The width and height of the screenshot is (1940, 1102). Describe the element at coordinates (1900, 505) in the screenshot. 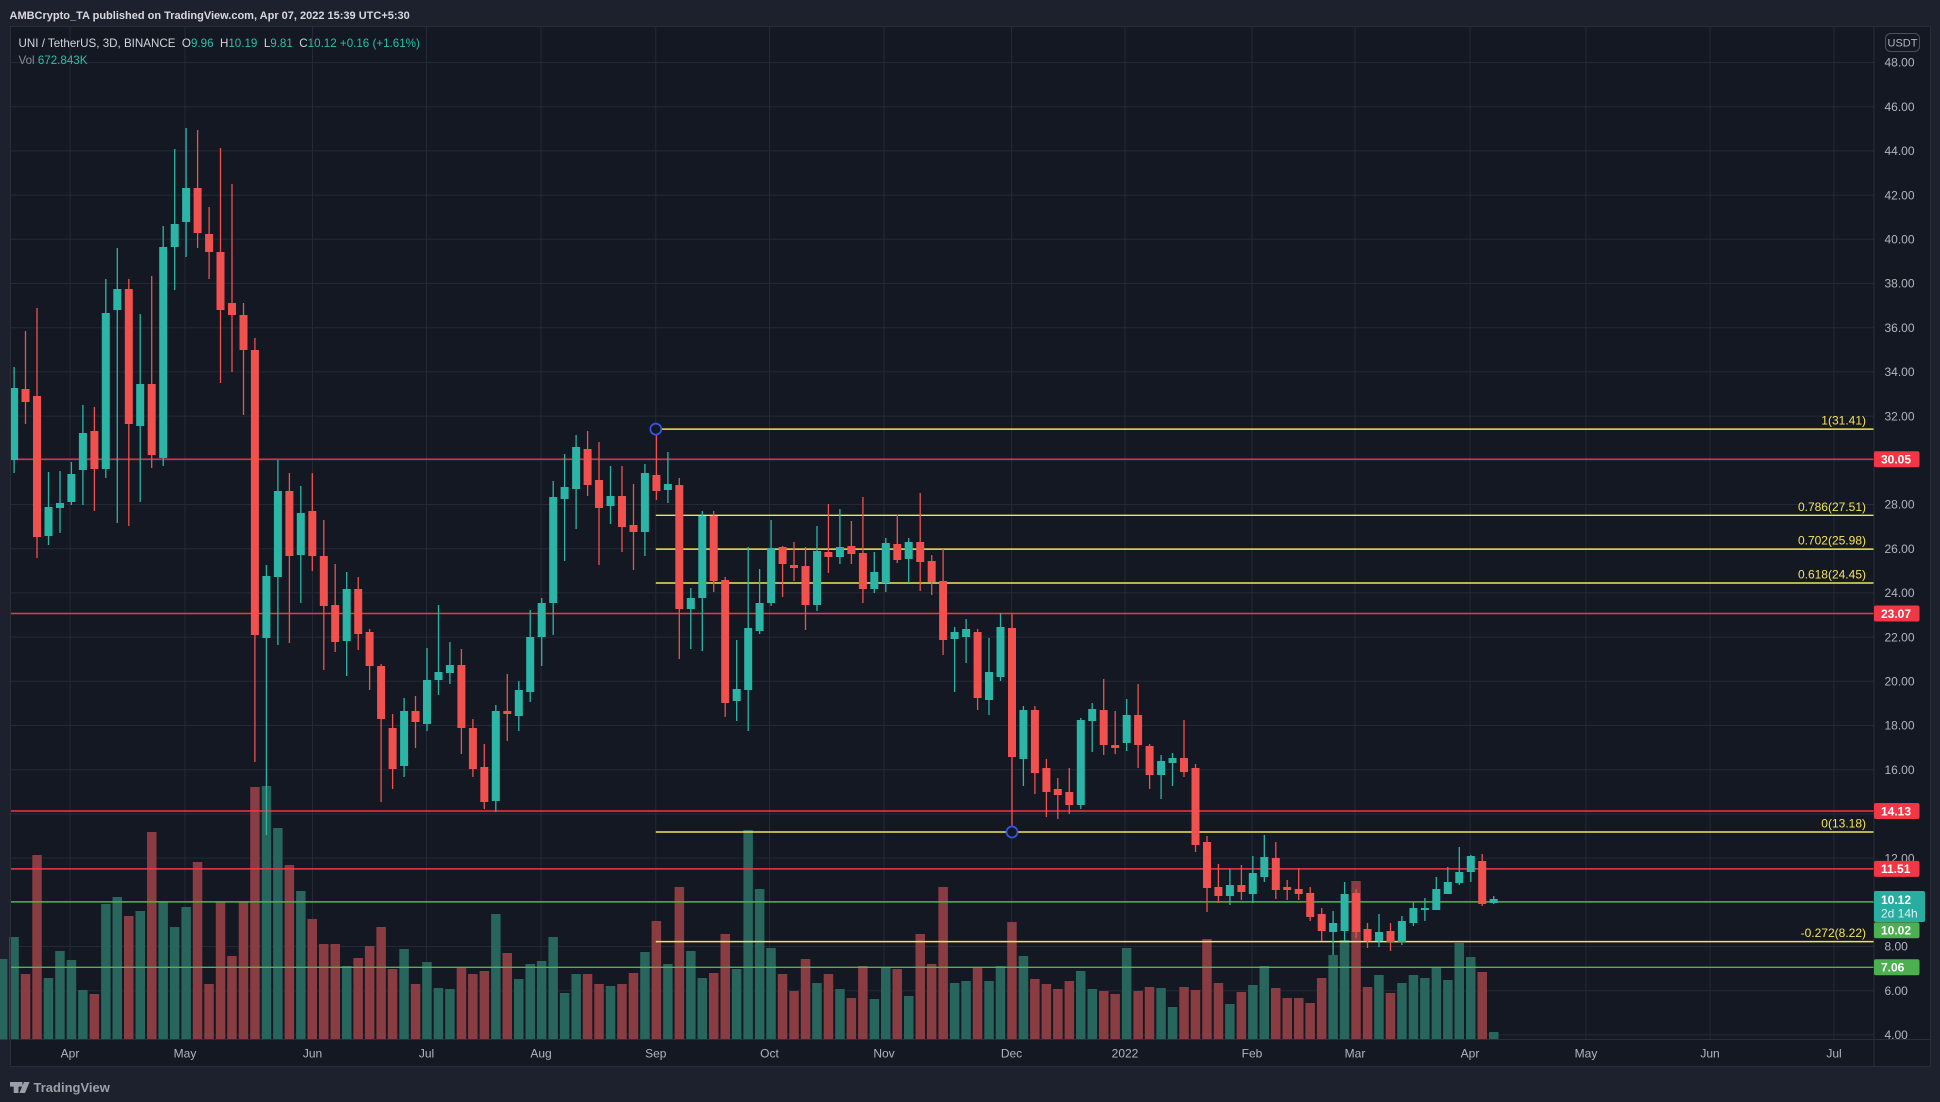

I see `svg-text: 28.00` at that location.